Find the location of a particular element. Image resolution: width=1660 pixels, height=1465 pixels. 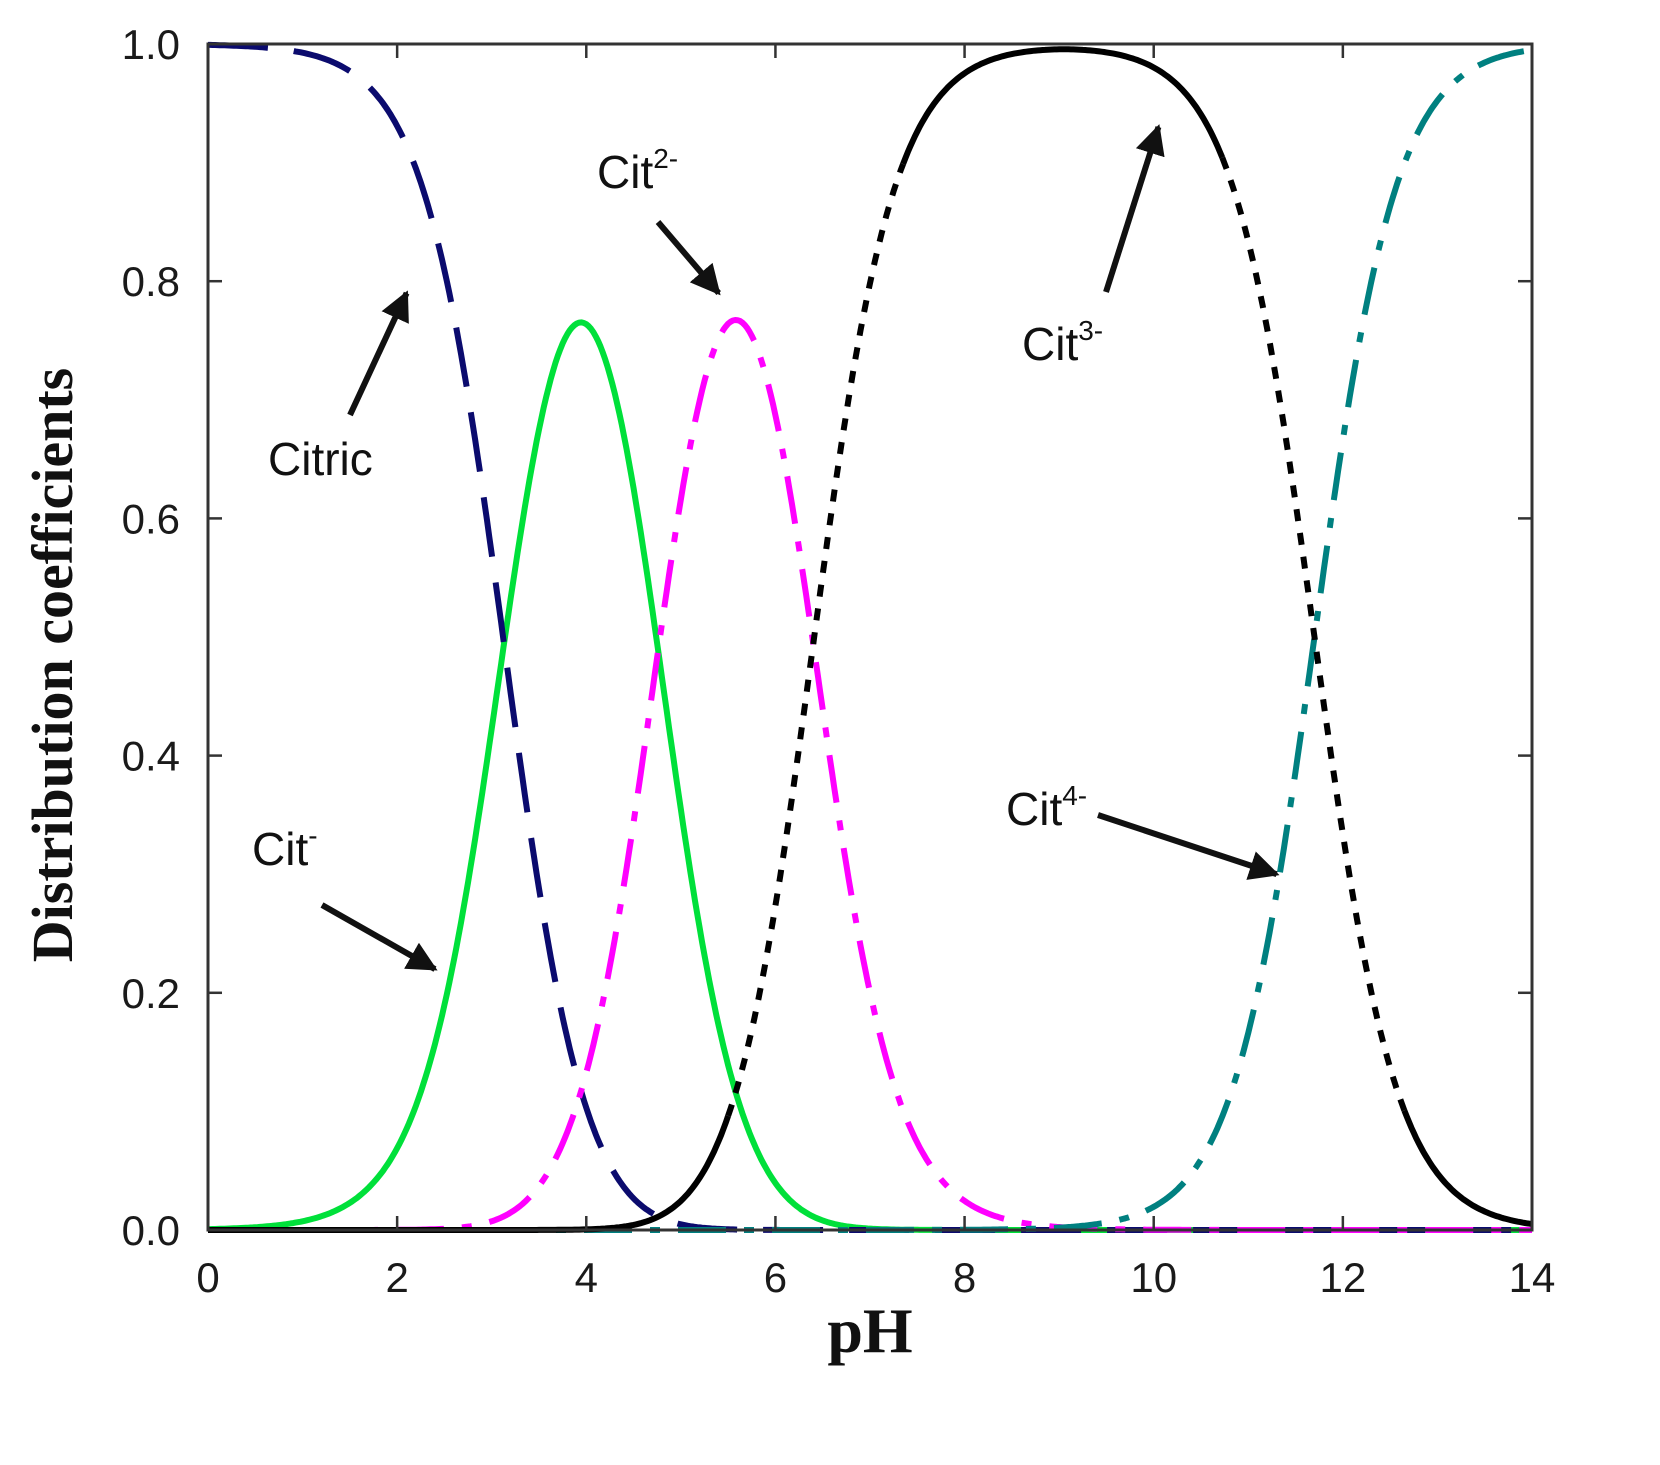

annotation-label-superscript: 4- is located at coordinates (1074, 795).